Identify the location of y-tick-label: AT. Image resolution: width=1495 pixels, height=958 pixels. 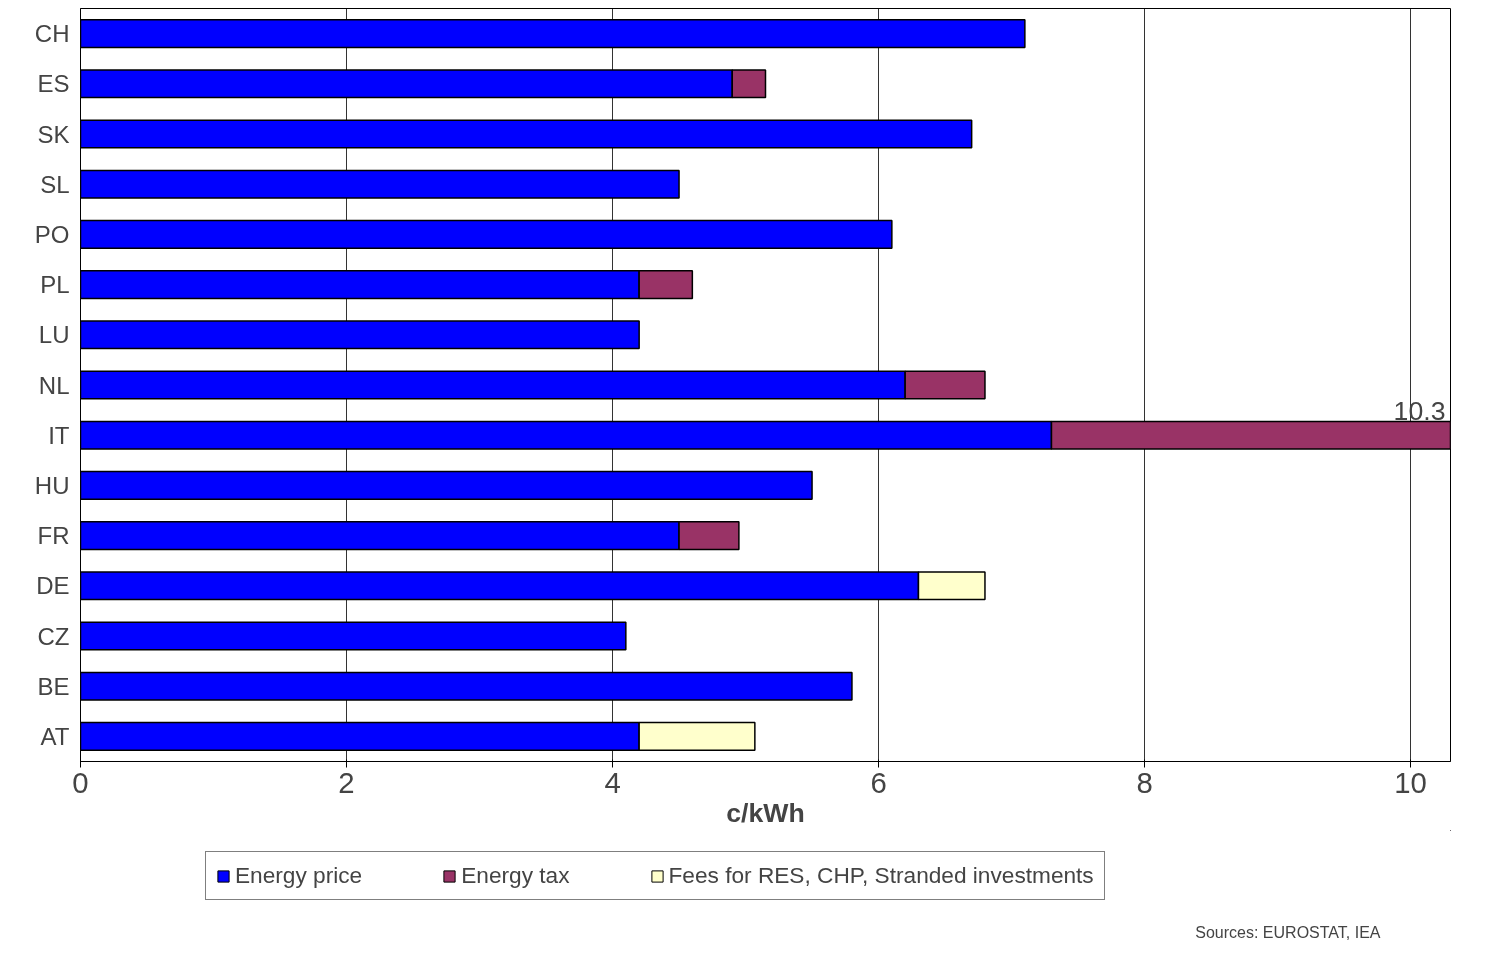
(55, 736).